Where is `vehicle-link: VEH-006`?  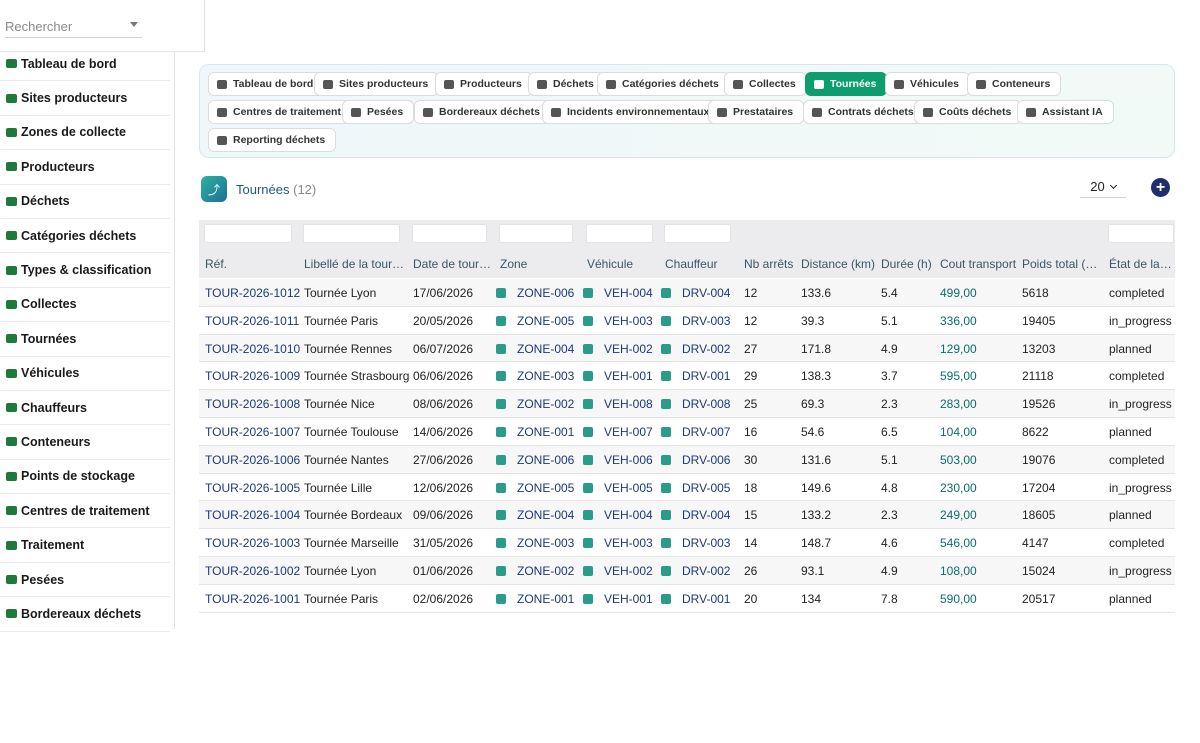
vehicle-link: VEH-006 is located at coordinates (618, 460).